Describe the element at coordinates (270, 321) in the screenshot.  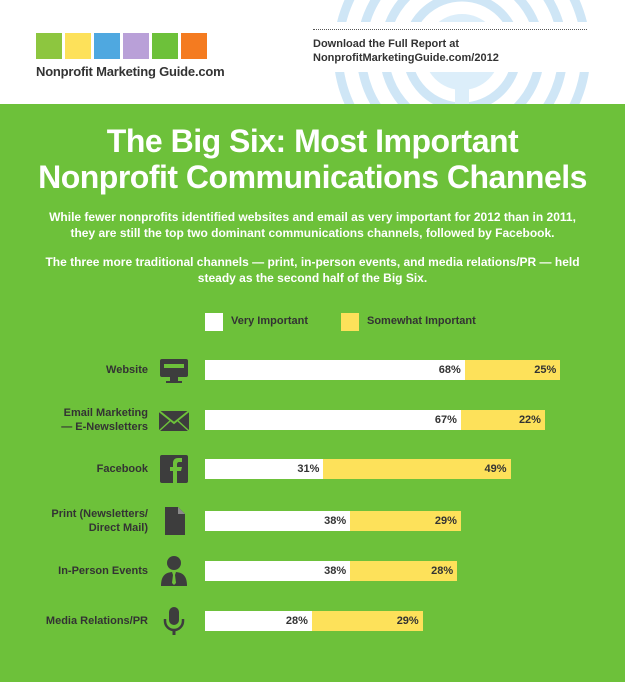
I see `legend-label-very-important: Very Important` at that location.